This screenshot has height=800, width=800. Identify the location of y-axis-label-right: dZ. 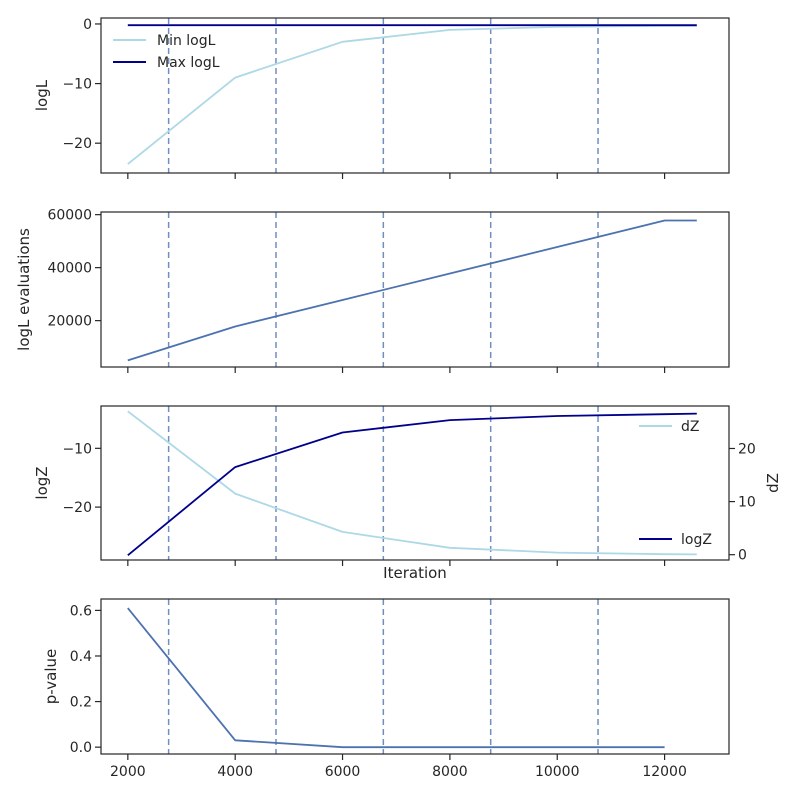
(773, 483).